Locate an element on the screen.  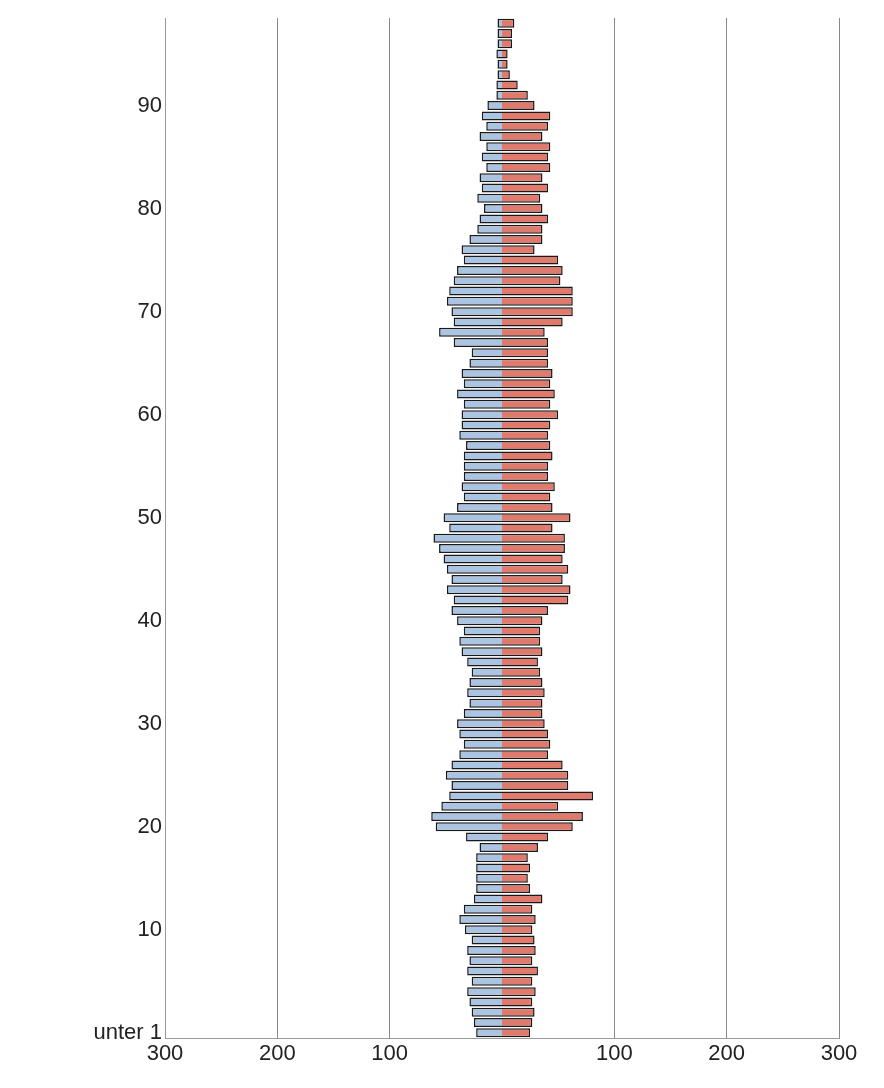
y-tick-label: 90 is located at coordinates (149, 104).